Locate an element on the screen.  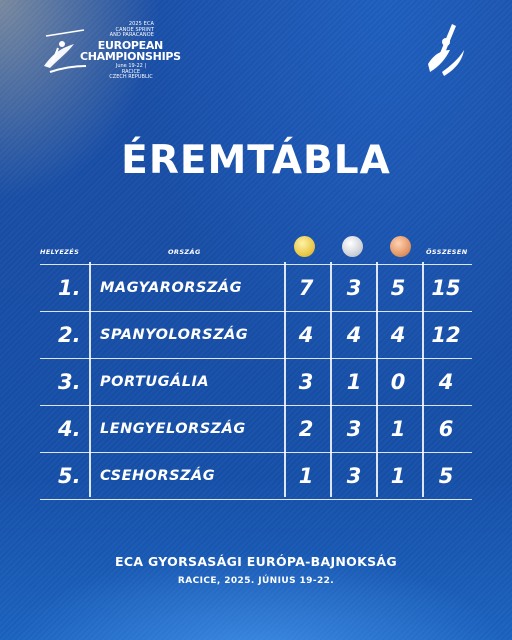
rank-cell: 4. is located at coordinates (69, 429).